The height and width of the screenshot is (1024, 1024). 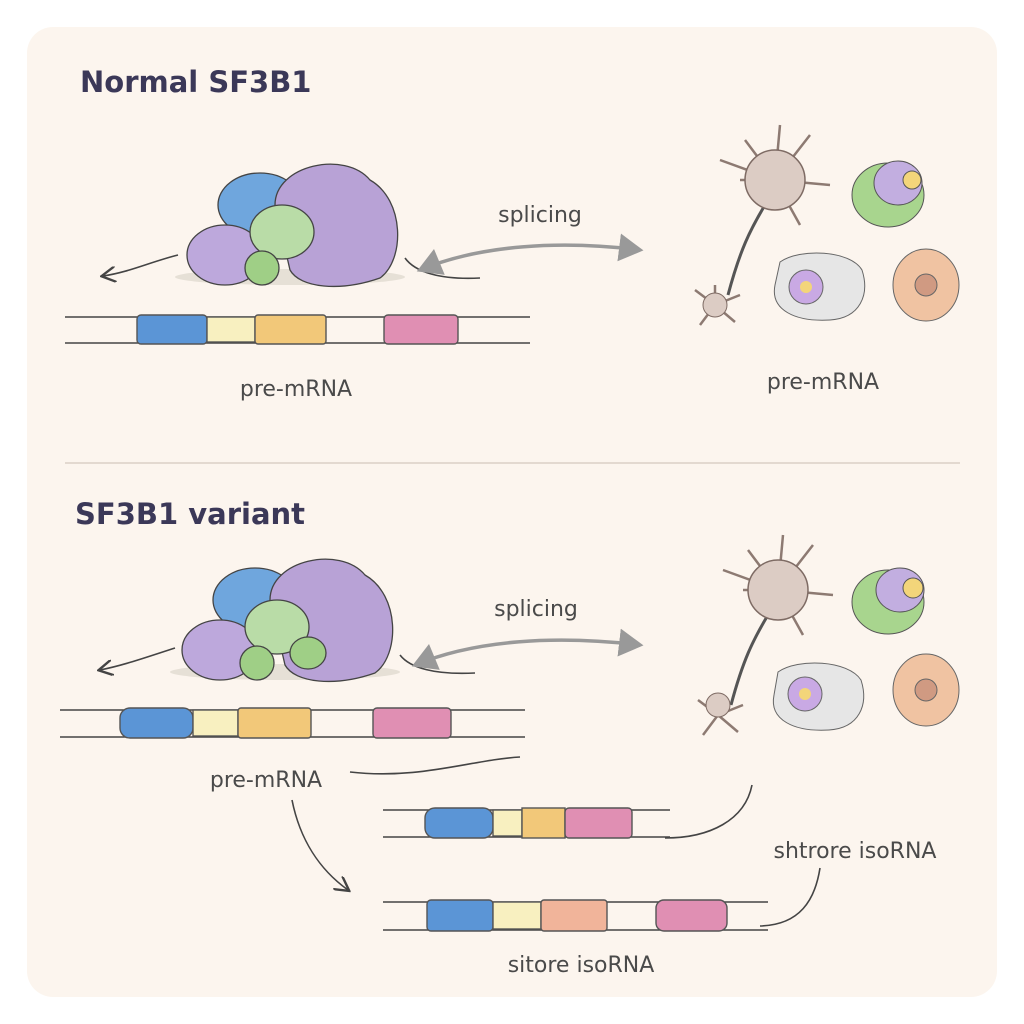 I want to click on splicing-arrow, so click(x=530, y=254).